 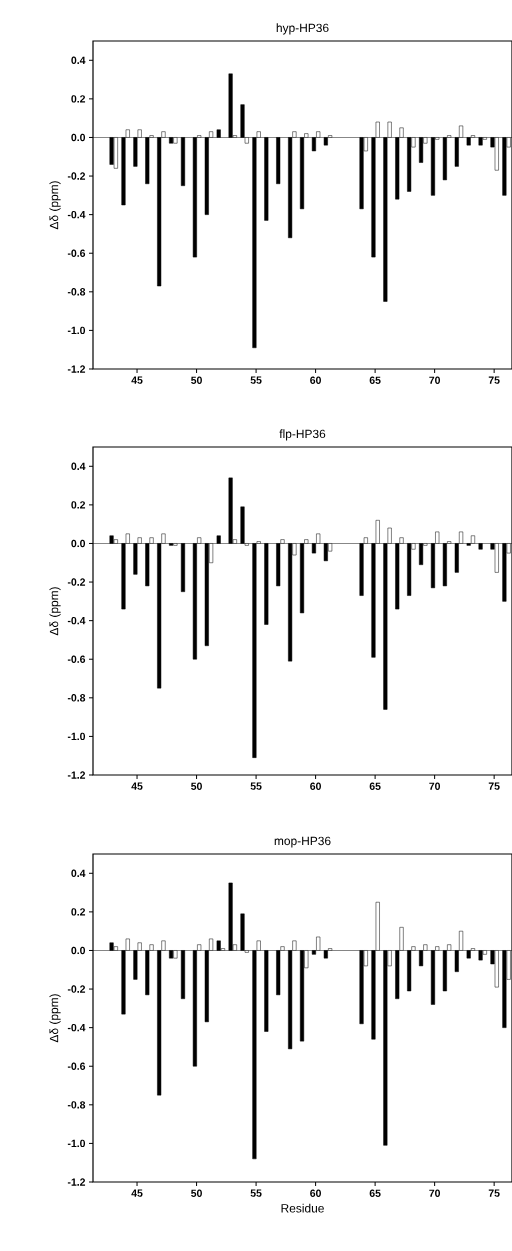 What do you see at coordinates (302, 842) in the screenshot?
I see `chart-title: mop-HP36` at bounding box center [302, 842].